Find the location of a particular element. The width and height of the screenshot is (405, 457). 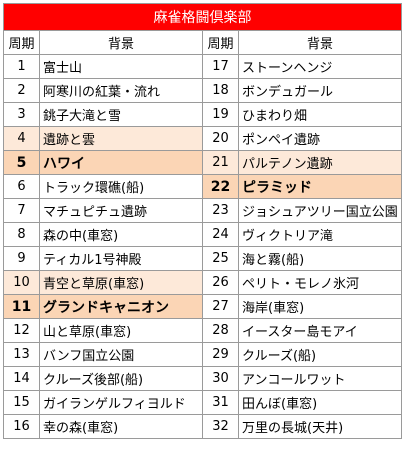

period-cell: 12 is located at coordinates (21, 330).